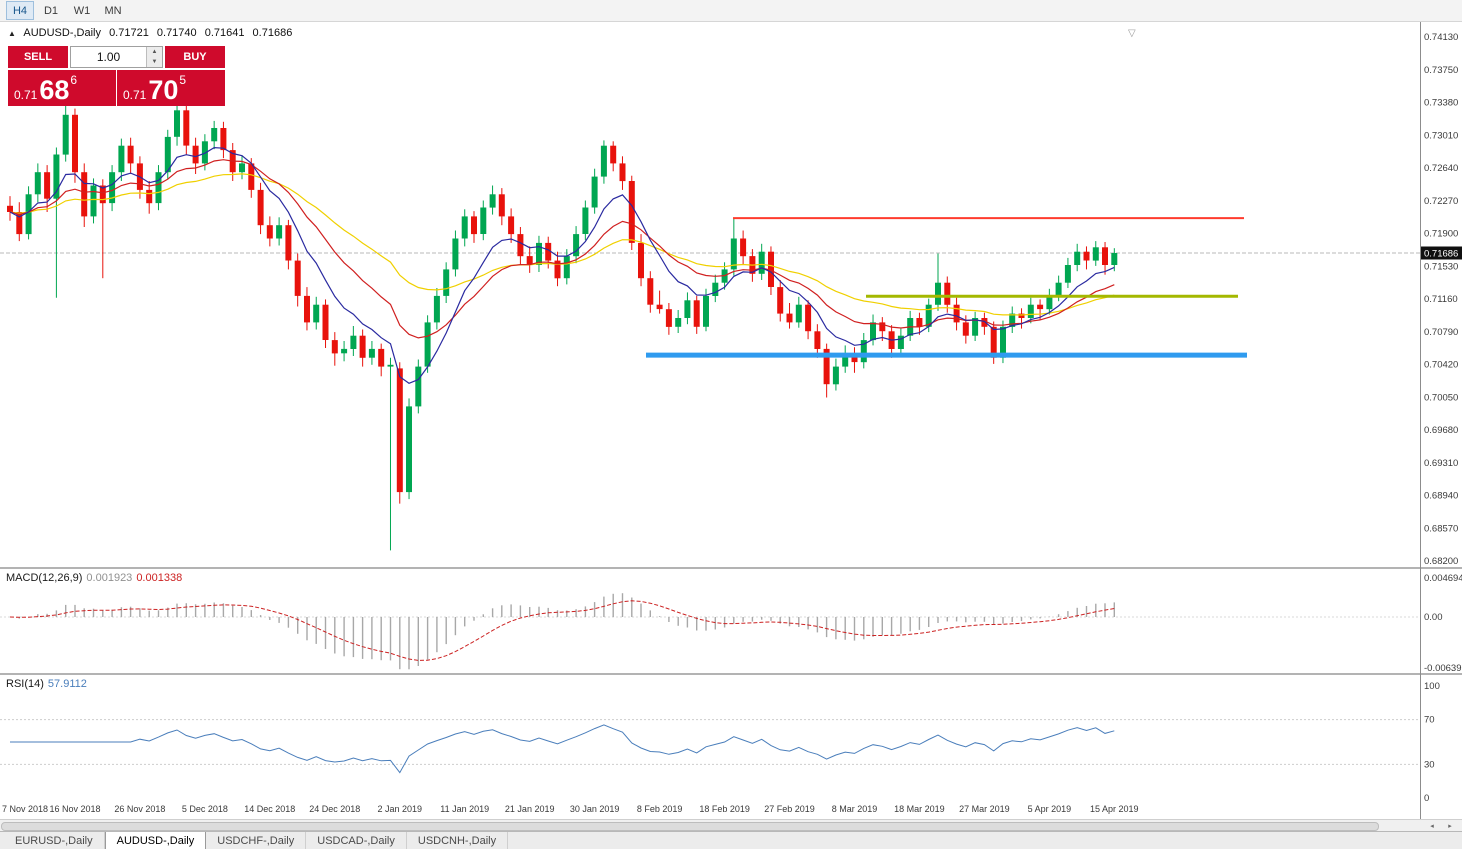 Image resolution: width=1462 pixels, height=849 pixels. I want to click on one-click-trade-panel: SELL 1.00 ▲ ▼ BUY 0.71 68 6 0.71 70 5, so click(116, 76).